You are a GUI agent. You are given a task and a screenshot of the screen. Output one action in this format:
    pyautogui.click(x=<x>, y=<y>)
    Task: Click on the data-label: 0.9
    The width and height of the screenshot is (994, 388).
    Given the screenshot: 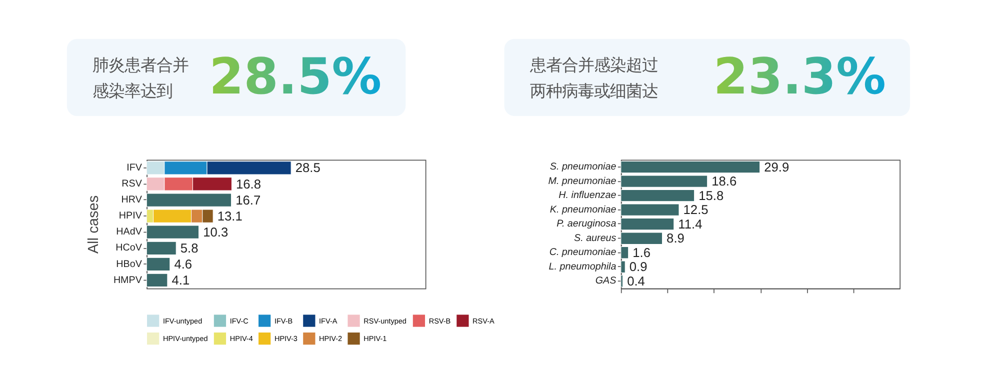 What is the action you would take?
    pyautogui.click(x=638, y=266)
    